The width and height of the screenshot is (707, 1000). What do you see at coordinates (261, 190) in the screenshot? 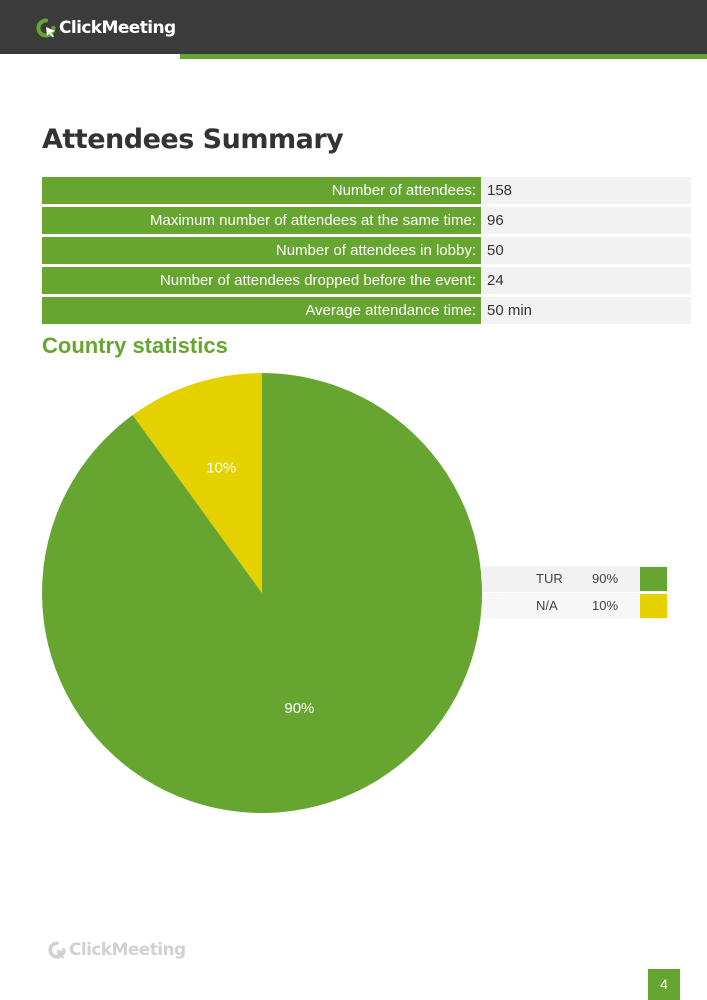
I see `summary-label: Number of attendees:` at bounding box center [261, 190].